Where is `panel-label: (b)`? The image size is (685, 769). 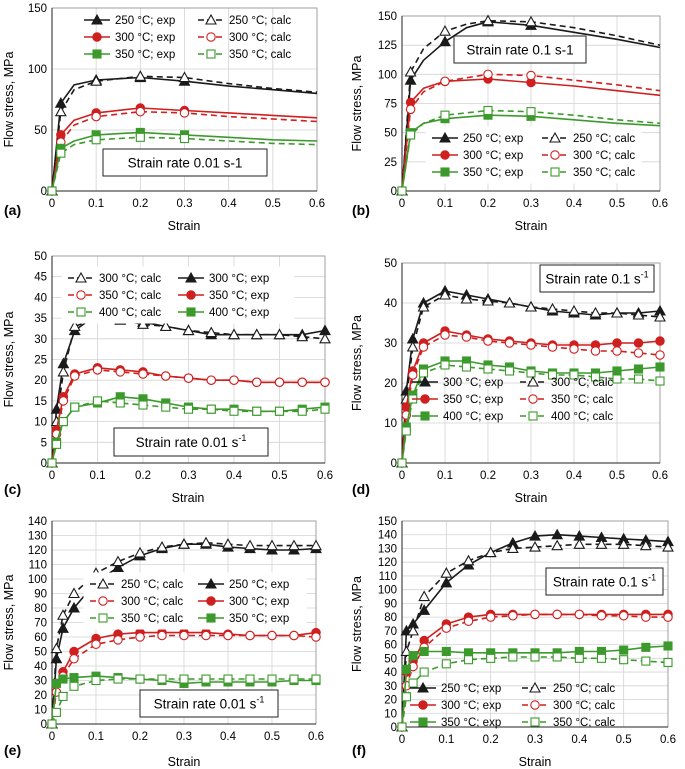
panel-label: (b) is located at coordinates (361, 210).